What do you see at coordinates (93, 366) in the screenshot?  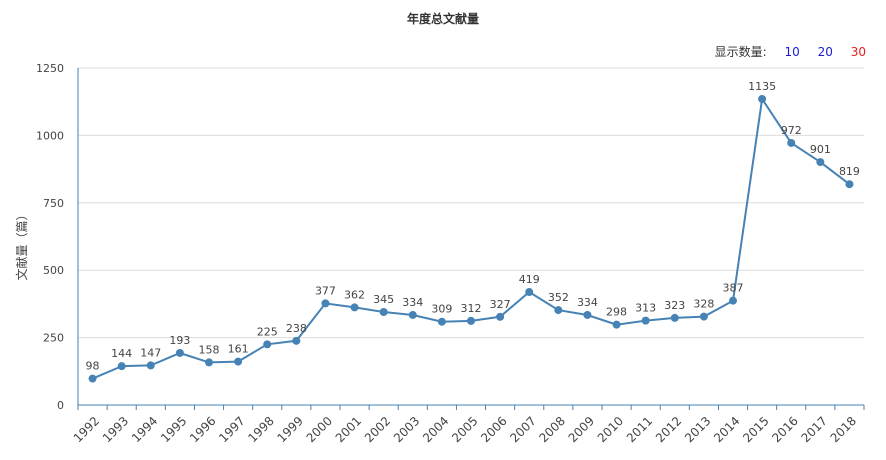 I see `data-label: 98` at bounding box center [93, 366].